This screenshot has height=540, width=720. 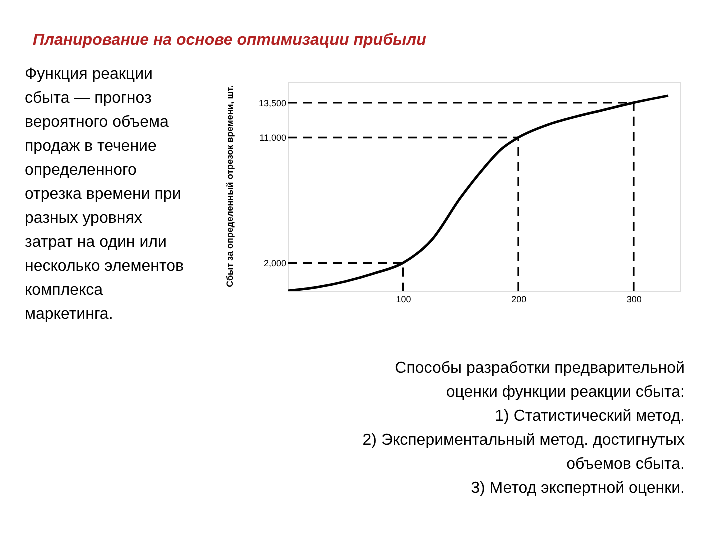 I want to click on text: Функция реакции сбыта — прогноз вероятного объема продаж в течение определенного отрезка времени при разных уровнях затрат на один или несколько элементов комплекса маркетинга., so click(x=104, y=194).